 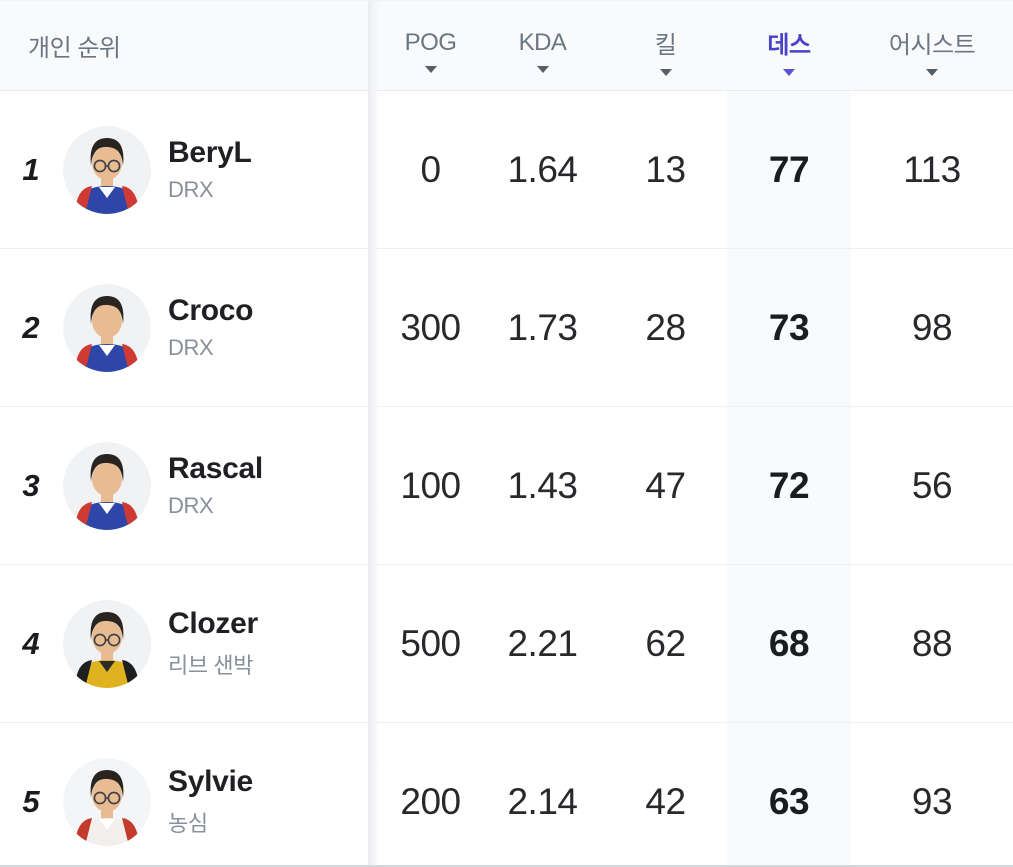 I want to click on rank-number: 3, so click(x=31, y=485).